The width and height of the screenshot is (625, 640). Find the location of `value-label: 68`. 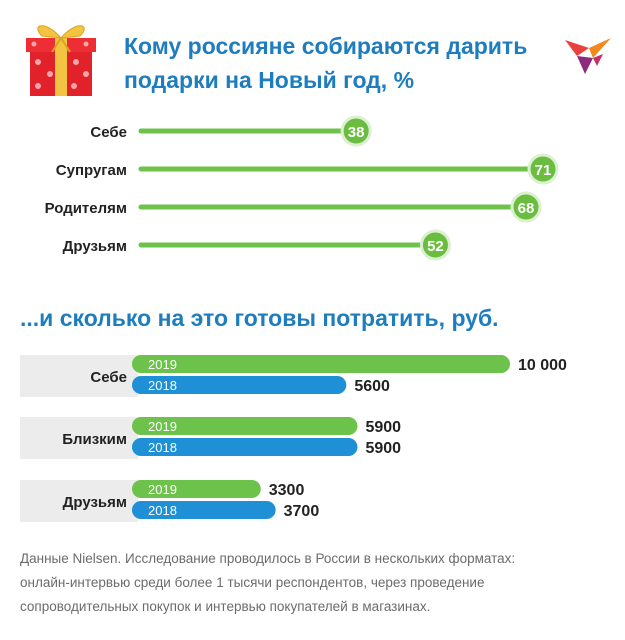

value-label: 68 is located at coordinates (526, 208).